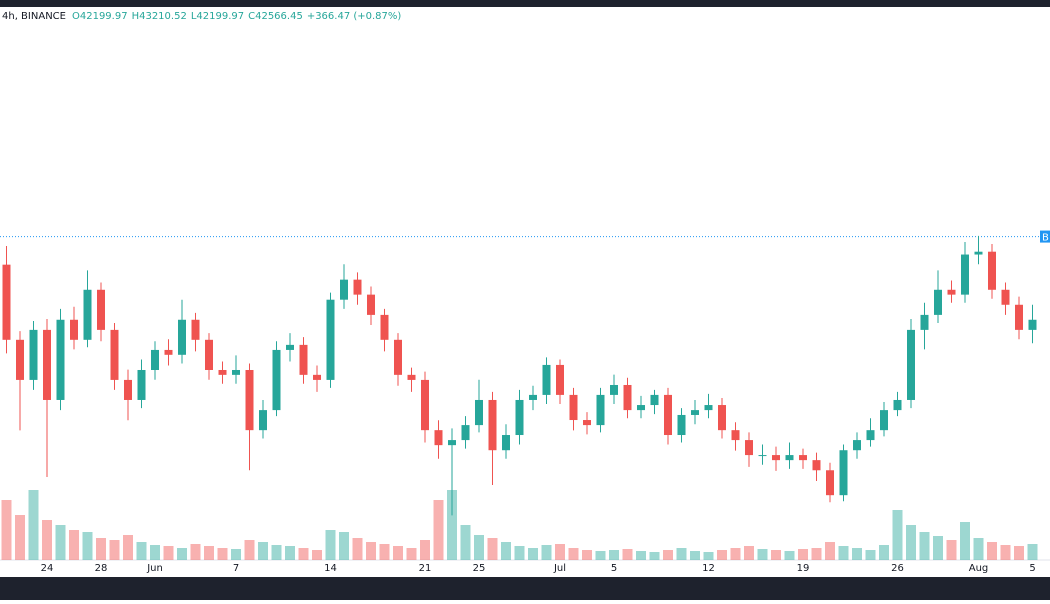 This screenshot has height=604, width=1050. Describe the element at coordinates (525, 588) in the screenshot. I see `bottom-bar` at that location.